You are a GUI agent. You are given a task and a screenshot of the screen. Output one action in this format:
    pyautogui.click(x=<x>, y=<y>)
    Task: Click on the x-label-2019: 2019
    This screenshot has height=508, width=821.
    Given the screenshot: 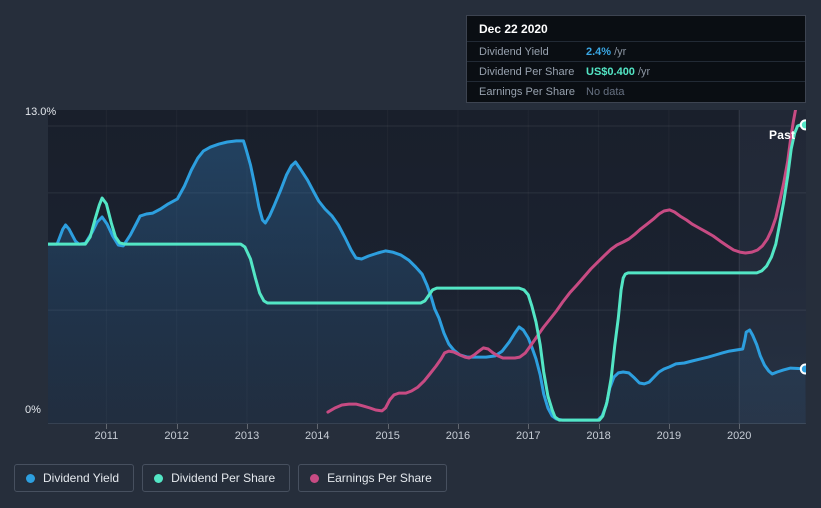 What is the action you would take?
    pyautogui.click(x=669, y=436)
    